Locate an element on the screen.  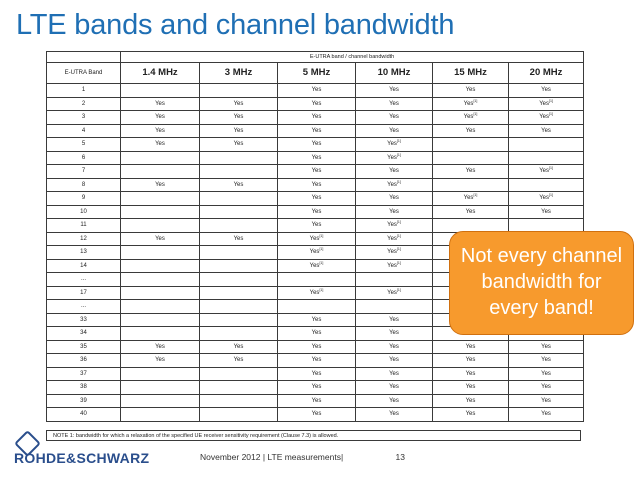
band-number-cell: 11 is located at coordinates (83, 225).